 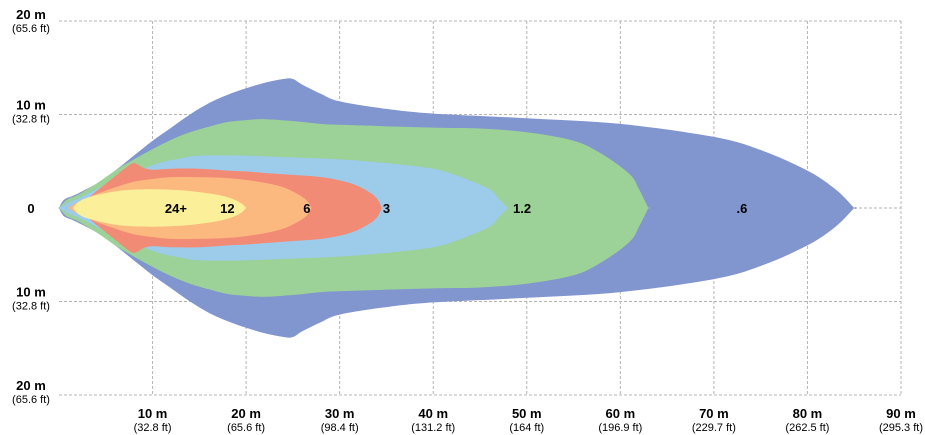 What do you see at coordinates (742, 208) in the screenshot?
I see `zone-label-0: .6` at bounding box center [742, 208].